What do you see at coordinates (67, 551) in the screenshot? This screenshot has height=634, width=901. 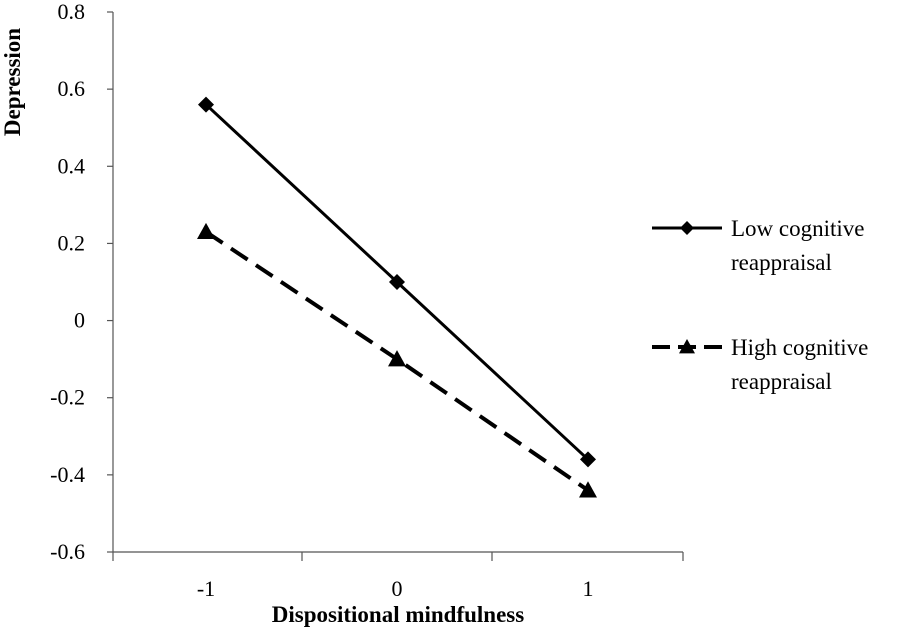 I see `y-tick-label: -0.6` at bounding box center [67, 551].